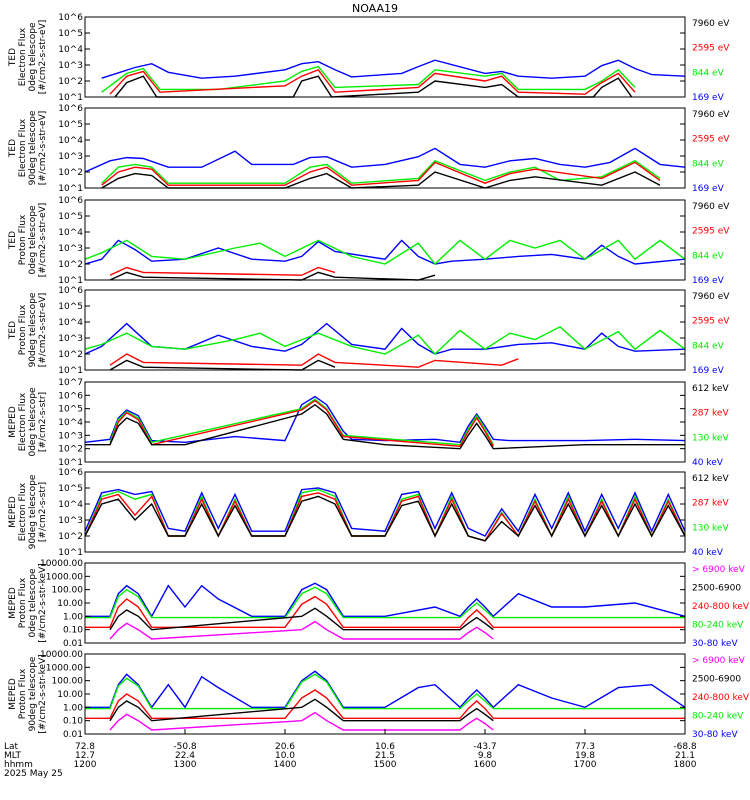 Image resolution: width=750 pixels, height=800 pixels. I want to click on legend-entry: 612 keV, so click(710, 389).